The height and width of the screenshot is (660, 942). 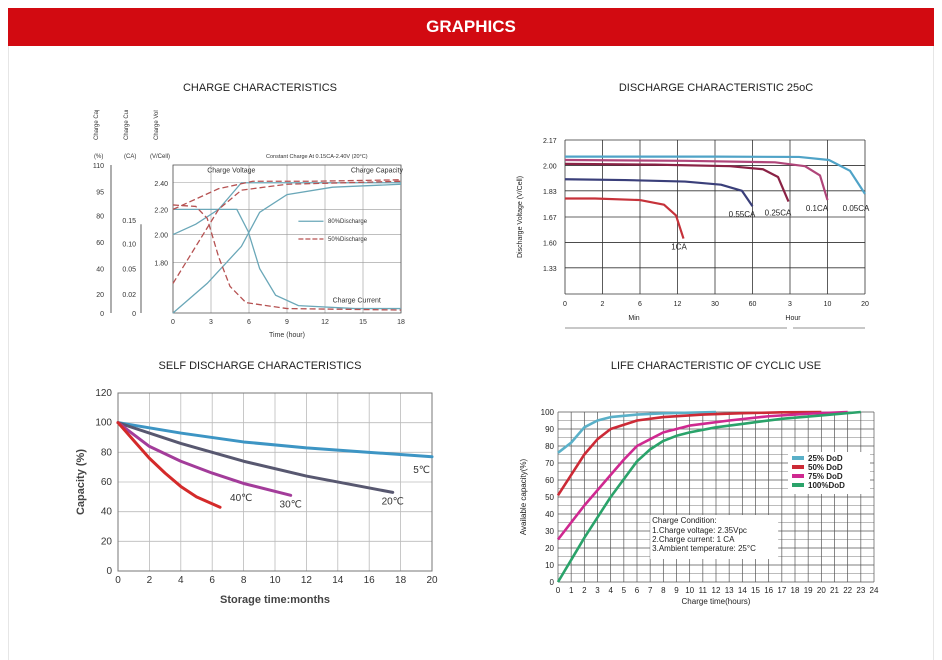 What do you see at coordinates (100, 243) in the screenshot?
I see `capacity-tick: 60` at bounding box center [100, 243].